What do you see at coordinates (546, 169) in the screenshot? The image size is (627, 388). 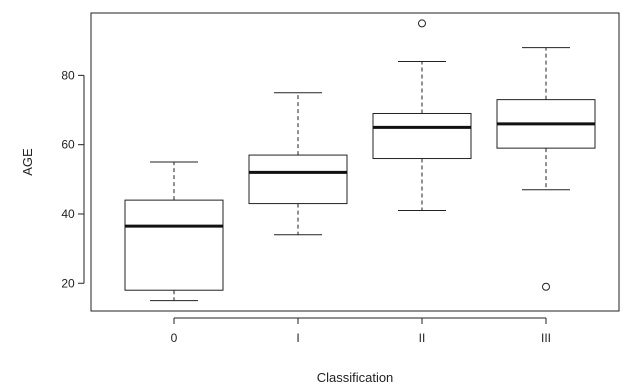 I see `box-III` at bounding box center [546, 169].